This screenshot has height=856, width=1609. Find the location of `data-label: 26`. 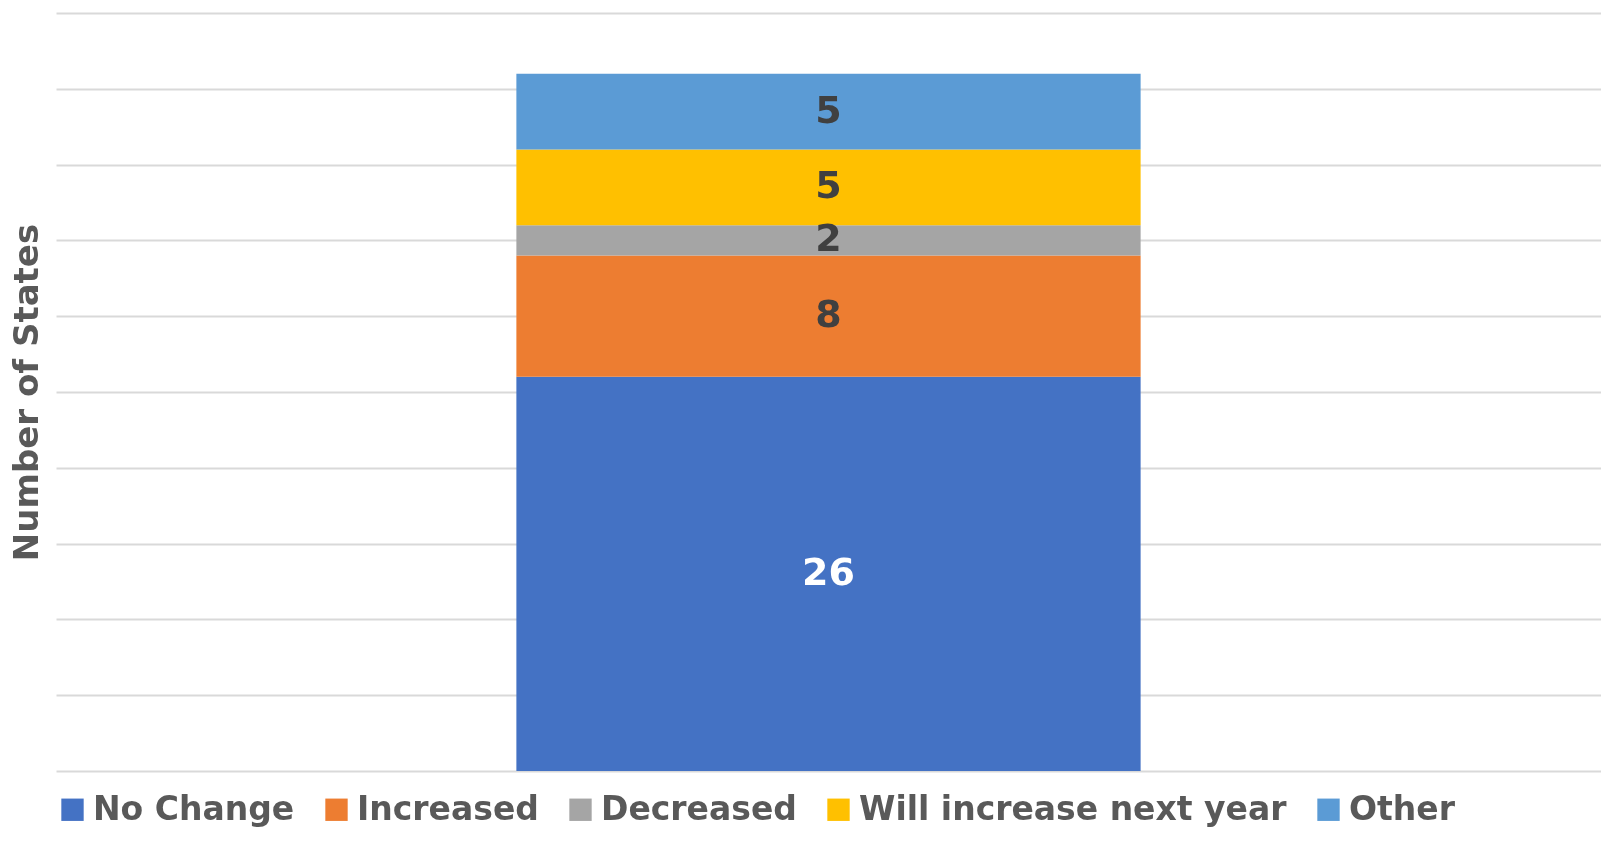

data-label: 26 is located at coordinates (828, 571).